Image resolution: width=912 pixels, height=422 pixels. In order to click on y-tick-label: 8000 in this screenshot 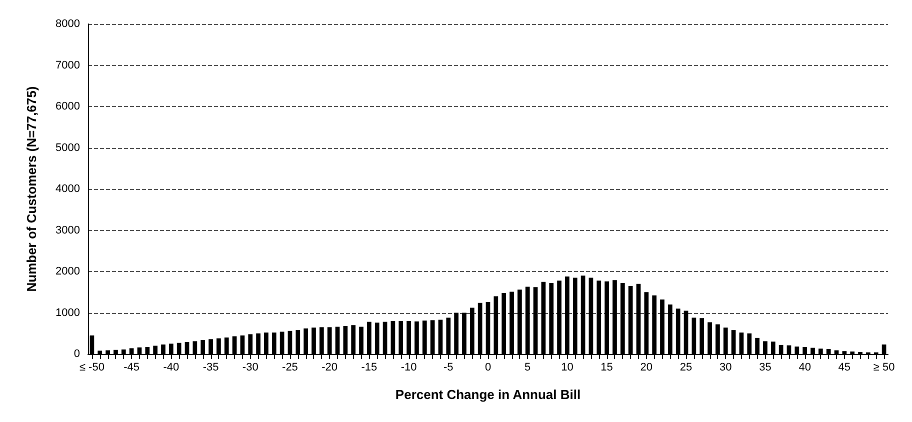, I will do `click(68, 24)`.